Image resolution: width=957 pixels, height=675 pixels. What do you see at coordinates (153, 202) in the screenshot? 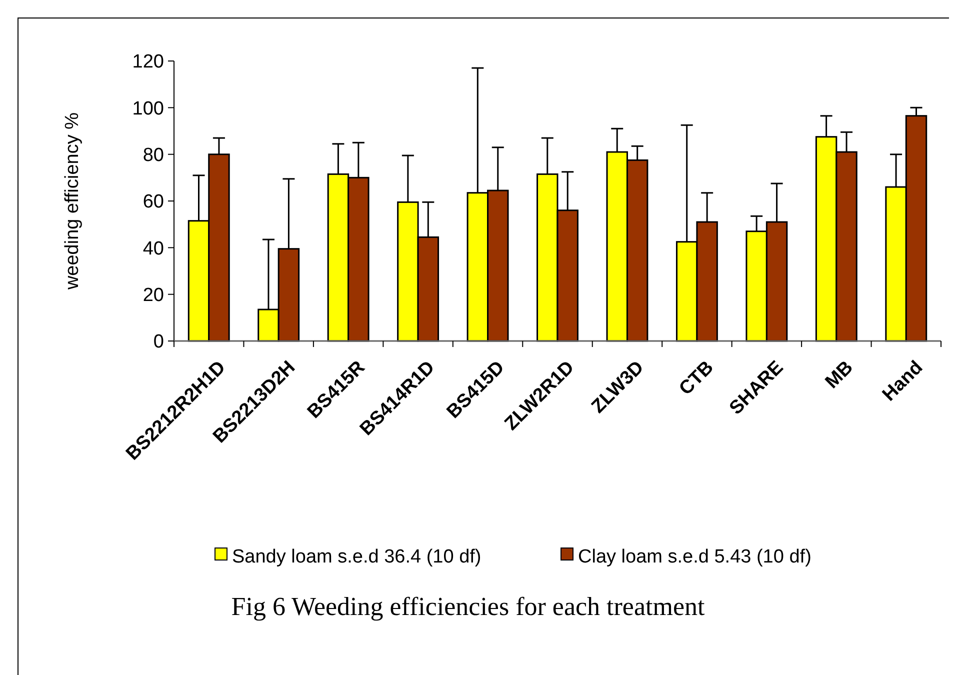
I see `y-tick-label: 60` at bounding box center [153, 202].